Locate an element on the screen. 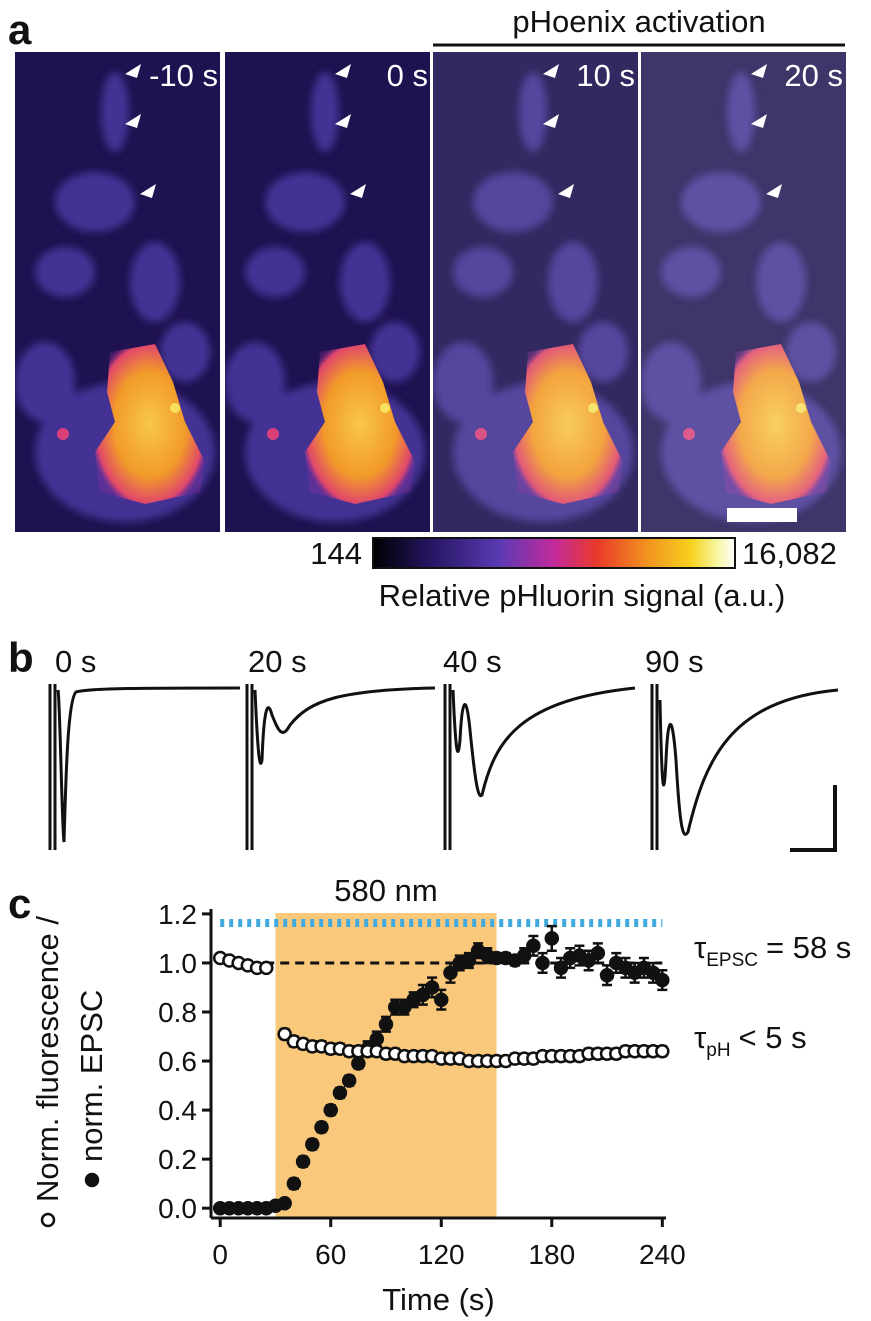 The height and width of the screenshot is (1321, 871). legend-entry: norm. EPSC is located at coordinates (91, 1089).